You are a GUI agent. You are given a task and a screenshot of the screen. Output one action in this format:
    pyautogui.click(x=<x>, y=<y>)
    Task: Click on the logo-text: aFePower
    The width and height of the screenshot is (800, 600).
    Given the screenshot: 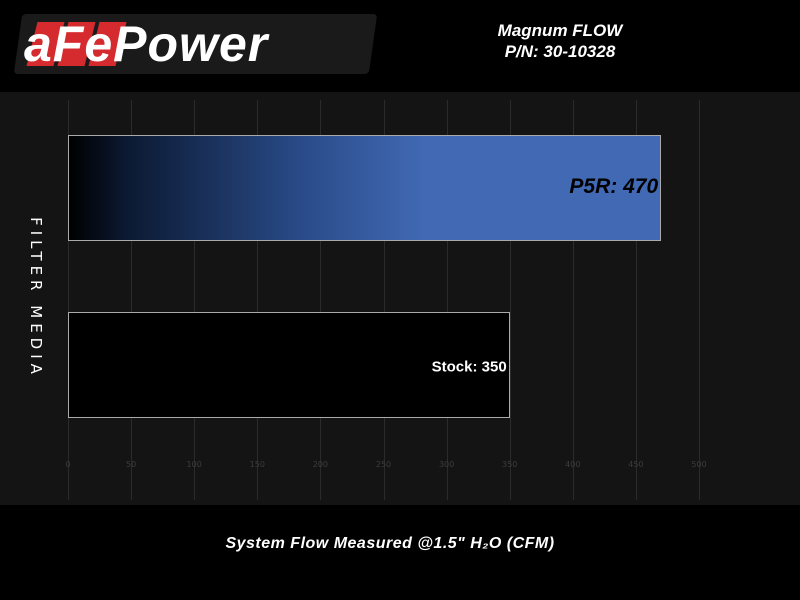 What is the action you would take?
    pyautogui.click(x=146, y=44)
    